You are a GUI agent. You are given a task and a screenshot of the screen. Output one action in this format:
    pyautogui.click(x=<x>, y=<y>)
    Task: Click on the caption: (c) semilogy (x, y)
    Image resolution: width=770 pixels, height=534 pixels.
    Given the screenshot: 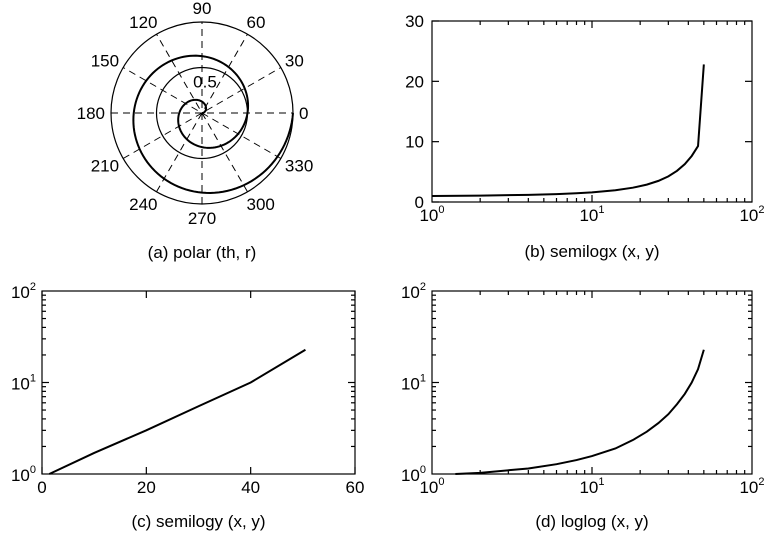 What is the action you would take?
    pyautogui.click(x=198, y=521)
    